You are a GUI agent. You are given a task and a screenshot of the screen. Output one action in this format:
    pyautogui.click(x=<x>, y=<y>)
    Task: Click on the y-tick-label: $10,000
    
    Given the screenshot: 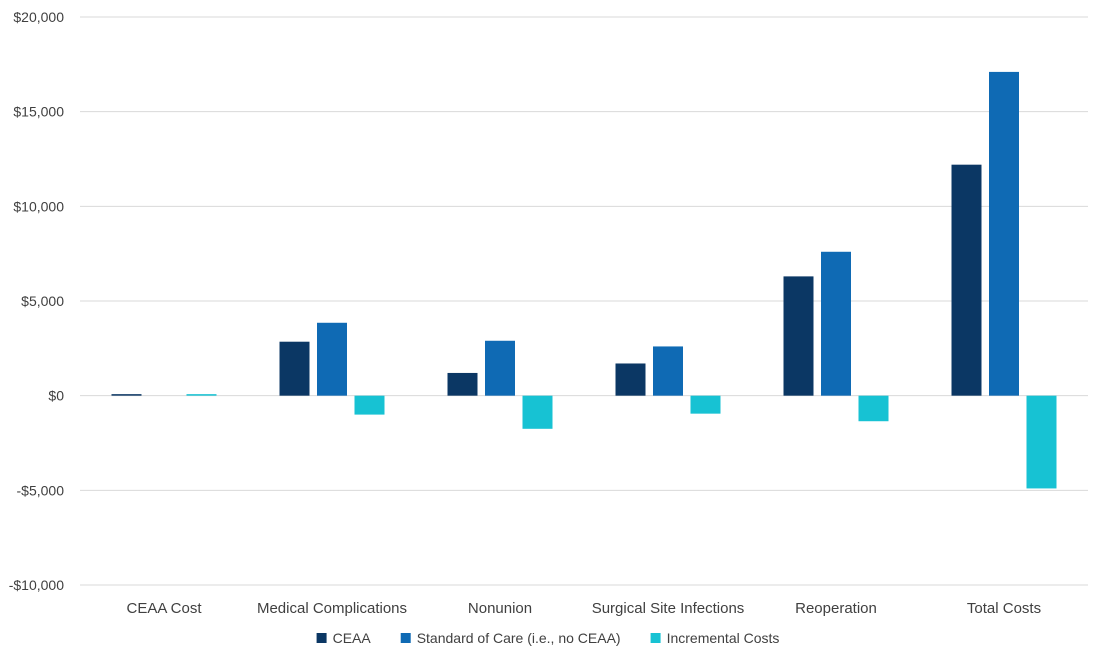 What is the action you would take?
    pyautogui.click(x=38, y=206)
    